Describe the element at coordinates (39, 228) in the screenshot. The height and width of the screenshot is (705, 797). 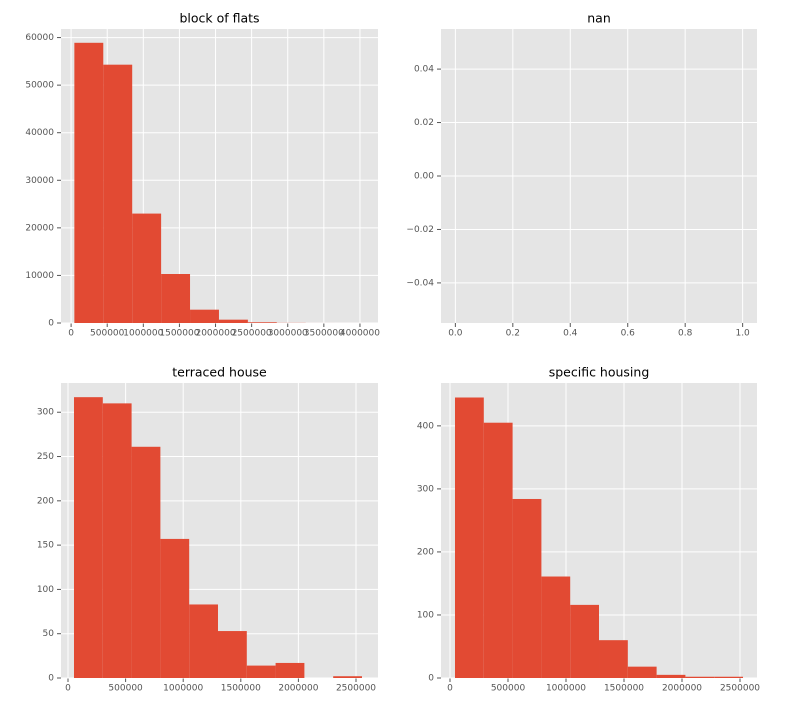
I see `y-tick-label: 20000` at that location.